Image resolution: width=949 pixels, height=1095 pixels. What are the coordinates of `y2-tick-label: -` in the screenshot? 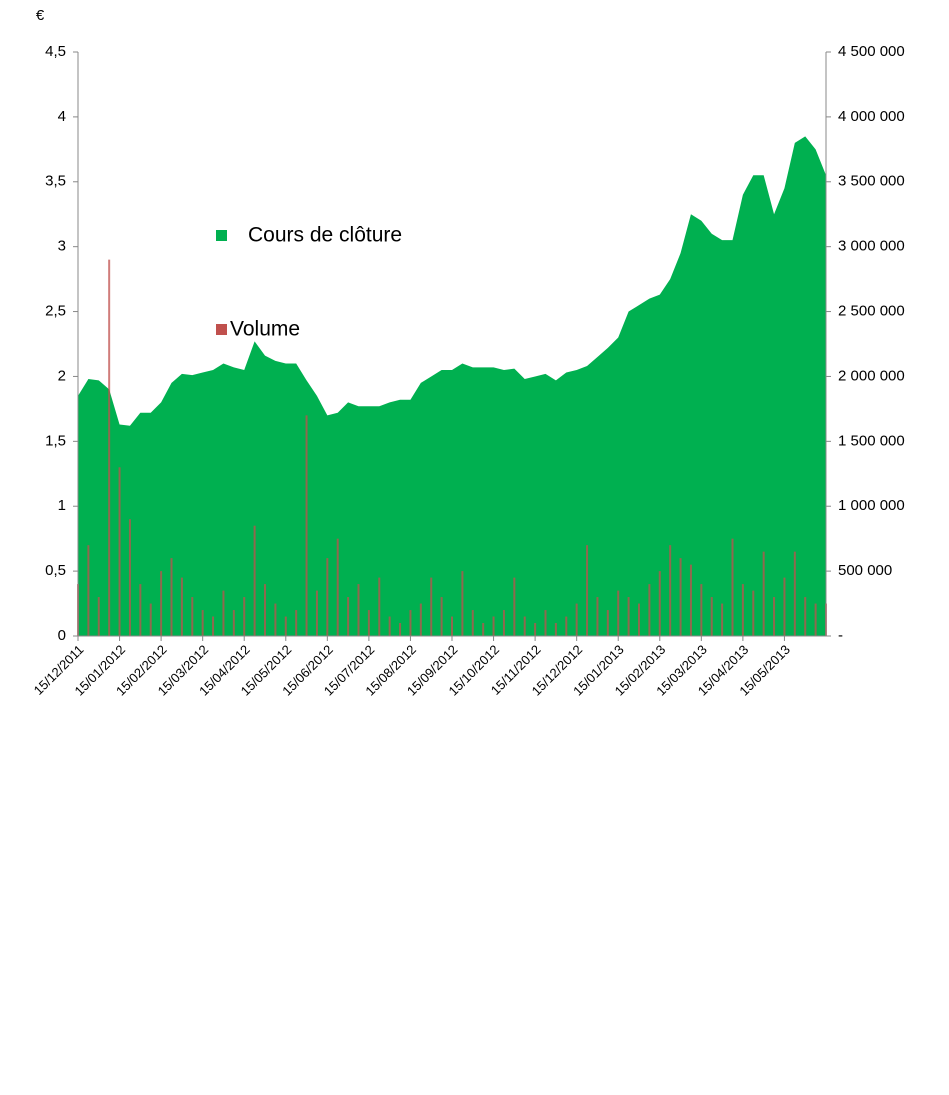 It's located at (840, 635).